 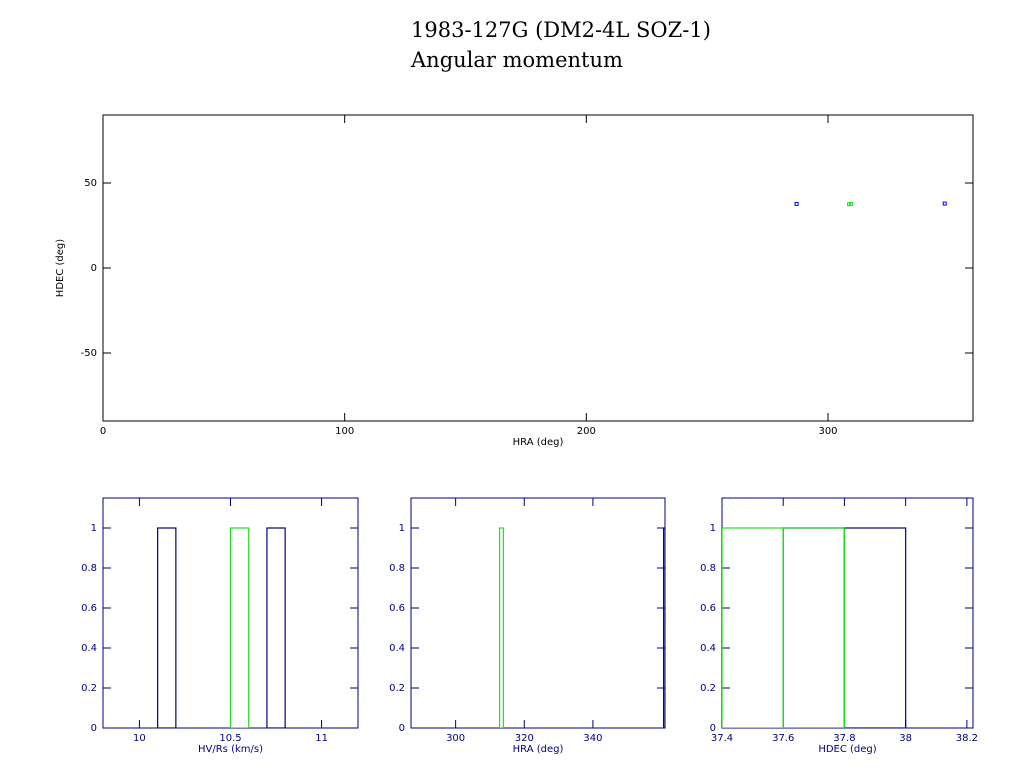 What do you see at coordinates (592, 738) in the screenshot?
I see `x-tick-label: 340` at bounding box center [592, 738].